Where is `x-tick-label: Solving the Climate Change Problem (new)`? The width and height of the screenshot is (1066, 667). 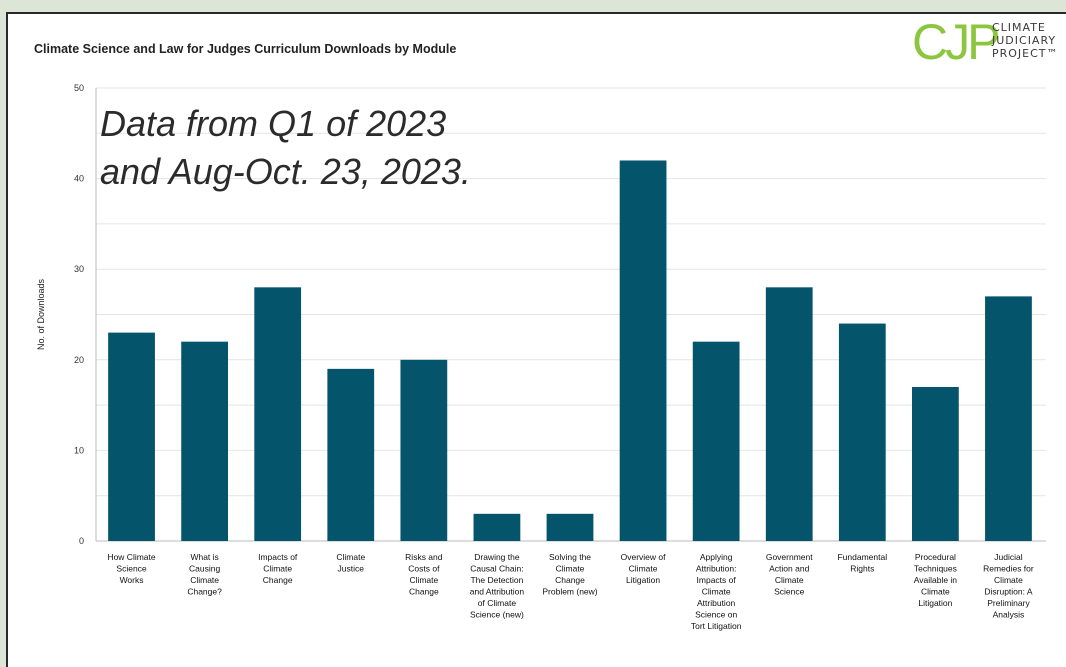
x-tick-label: Solving the Climate Change Problem (new) is located at coordinates (569, 574).